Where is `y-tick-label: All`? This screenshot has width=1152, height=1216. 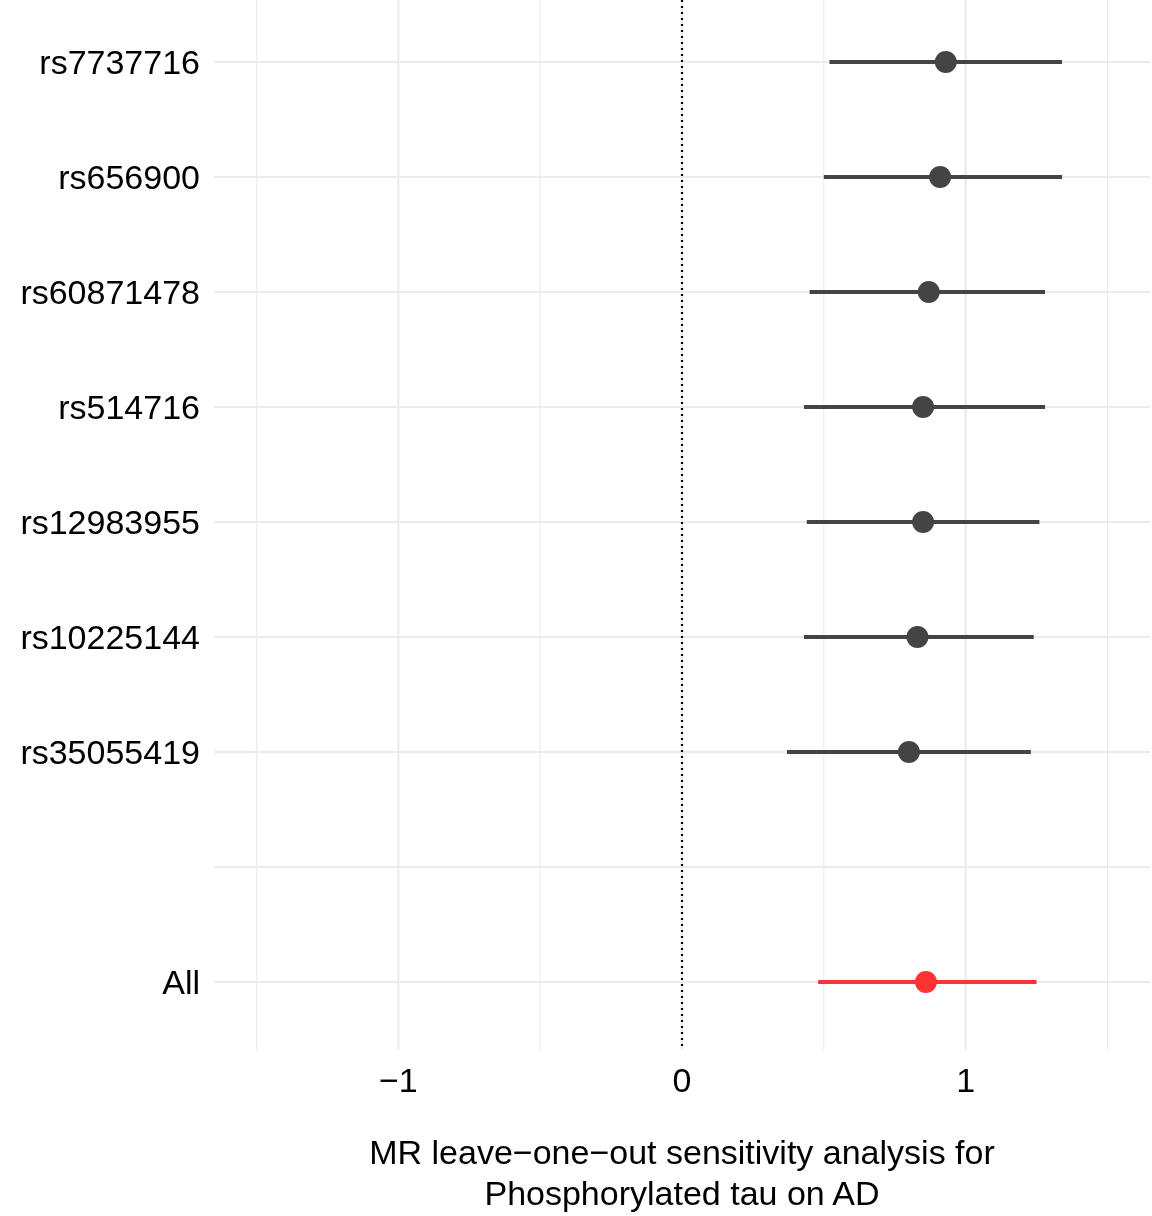
y-tick-label: All is located at coordinates (181, 981).